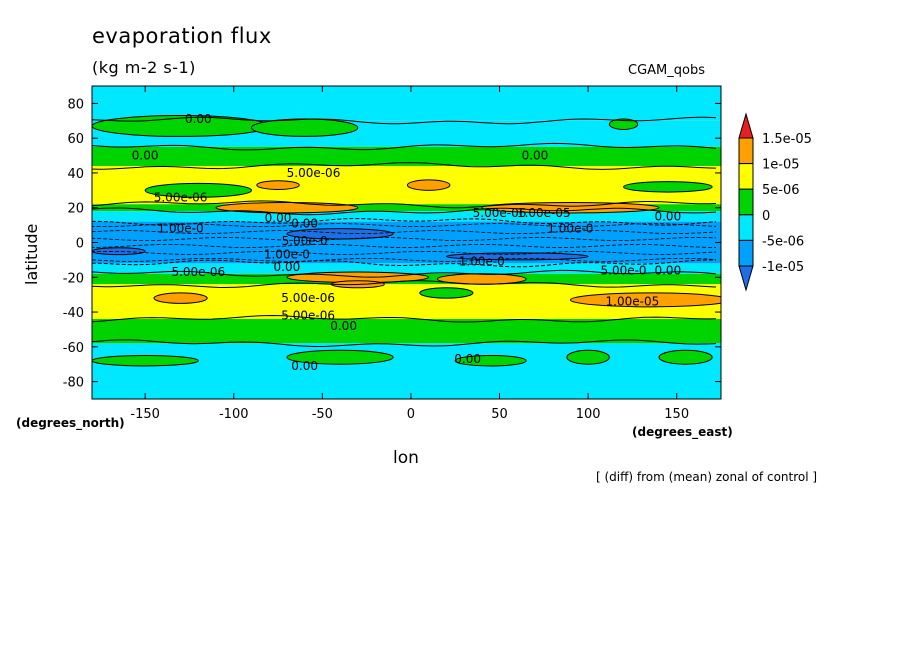 Image resolution: width=904 pixels, height=654 pixels. What do you see at coordinates (781, 165) in the screenshot?
I see `colorbar-label: 1e-05` at bounding box center [781, 165].